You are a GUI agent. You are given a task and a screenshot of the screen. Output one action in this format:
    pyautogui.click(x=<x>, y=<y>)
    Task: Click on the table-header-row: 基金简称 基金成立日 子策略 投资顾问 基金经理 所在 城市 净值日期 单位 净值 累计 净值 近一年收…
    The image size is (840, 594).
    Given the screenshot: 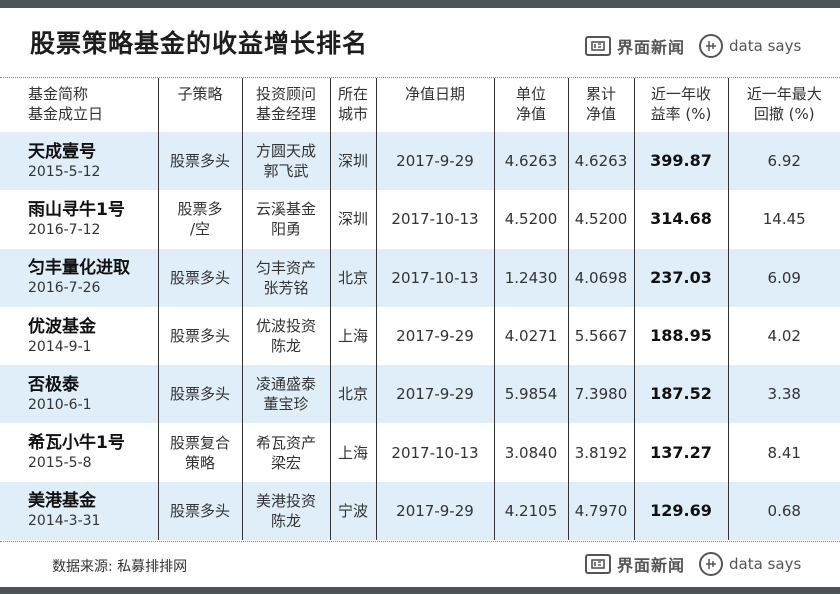 What is the action you would take?
    pyautogui.click(x=420, y=105)
    